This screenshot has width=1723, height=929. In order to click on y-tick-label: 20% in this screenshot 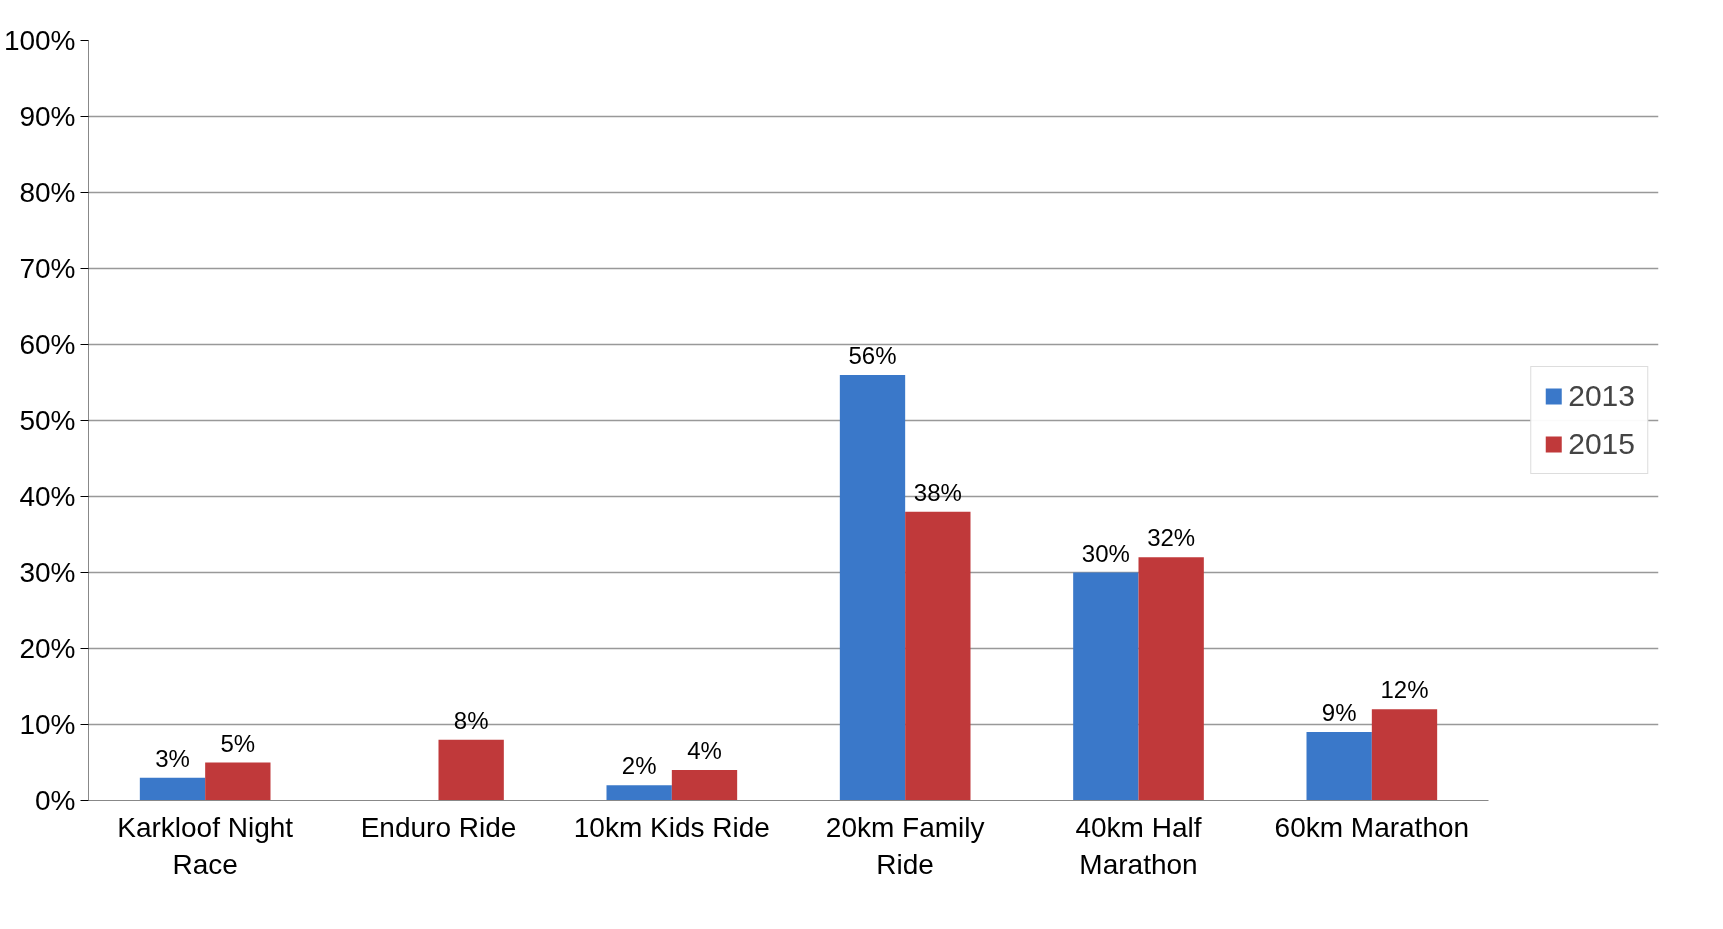, I will do `click(47, 648)`.